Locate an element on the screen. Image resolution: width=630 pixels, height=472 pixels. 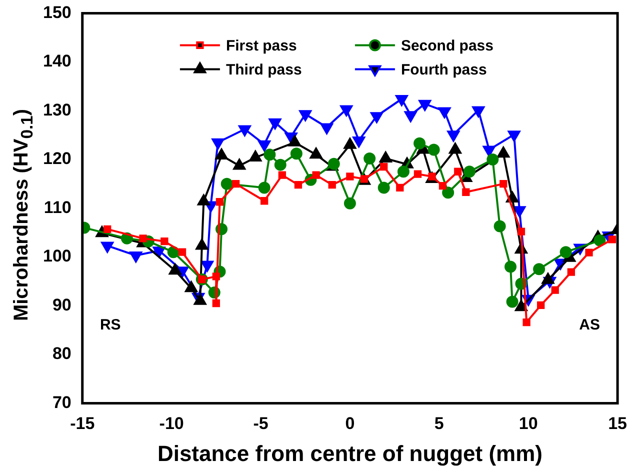
y-tick-label: 100 is located at coordinates (57, 256).